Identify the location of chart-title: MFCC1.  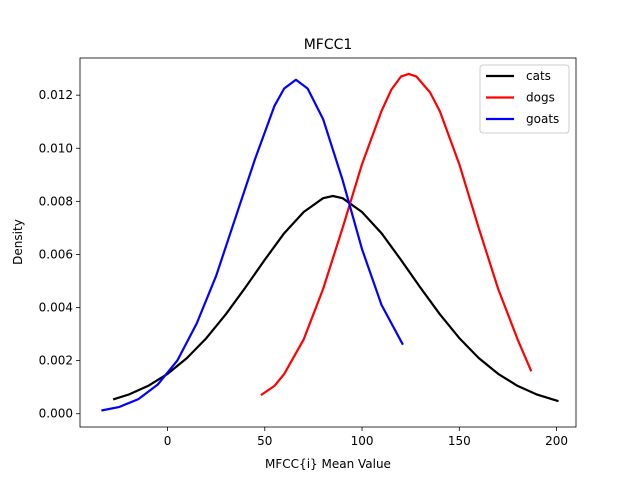
(328, 45).